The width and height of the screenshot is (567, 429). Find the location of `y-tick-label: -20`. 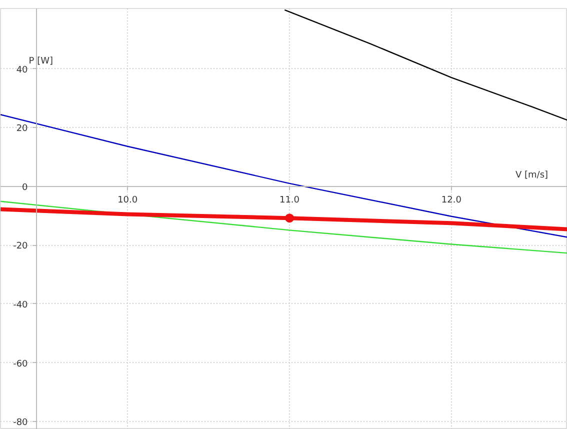

y-tick-label: -20 is located at coordinates (20, 247).